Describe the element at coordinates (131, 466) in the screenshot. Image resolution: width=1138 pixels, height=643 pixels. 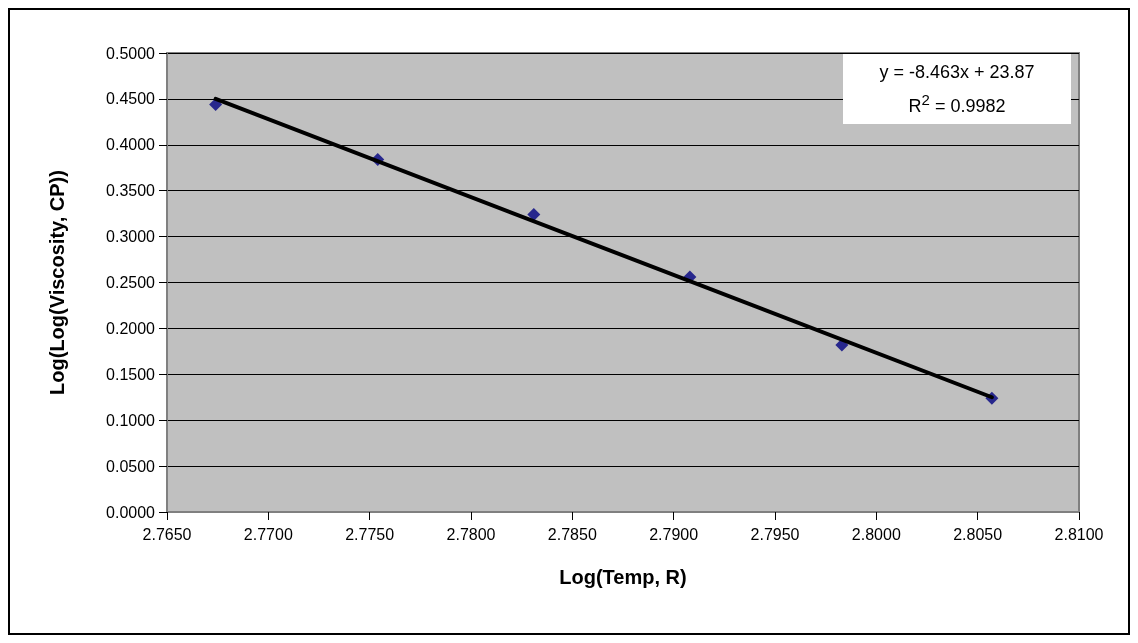
I see `y-tick-label: 0.0500` at that location.